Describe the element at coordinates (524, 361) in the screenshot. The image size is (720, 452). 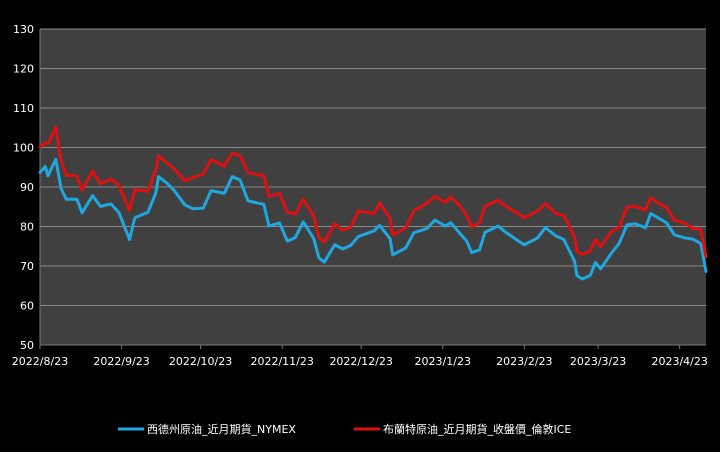
I see `x-tick-label: 2023/2/23` at that location.